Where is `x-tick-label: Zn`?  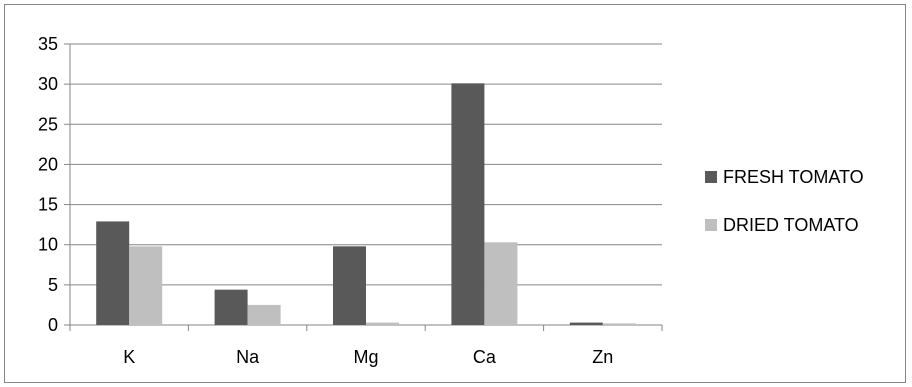 x-tick-label: Zn is located at coordinates (602, 357).